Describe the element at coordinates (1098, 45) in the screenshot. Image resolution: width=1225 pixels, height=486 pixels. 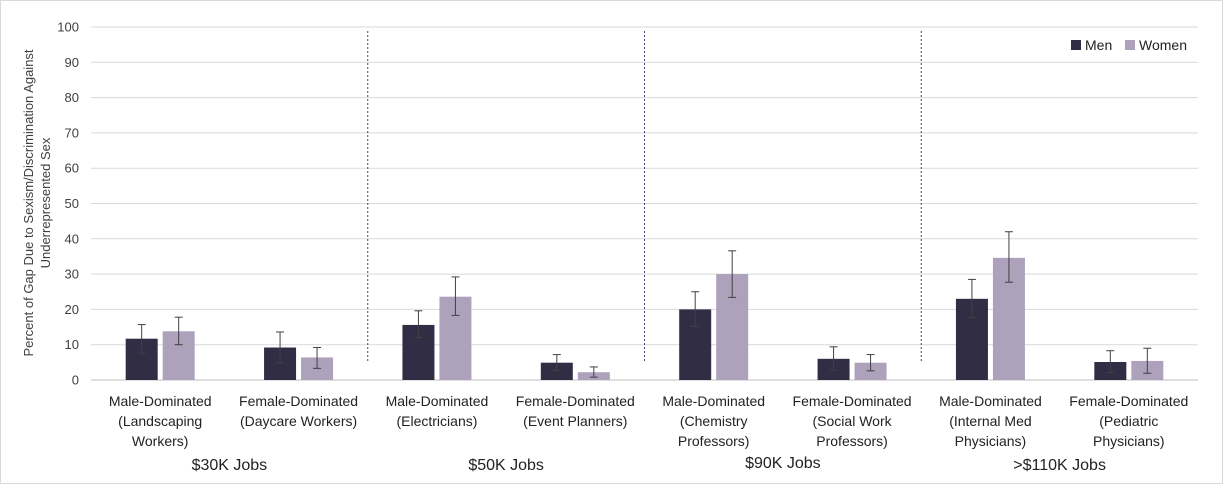
I see `legend-label-men: Men` at that location.